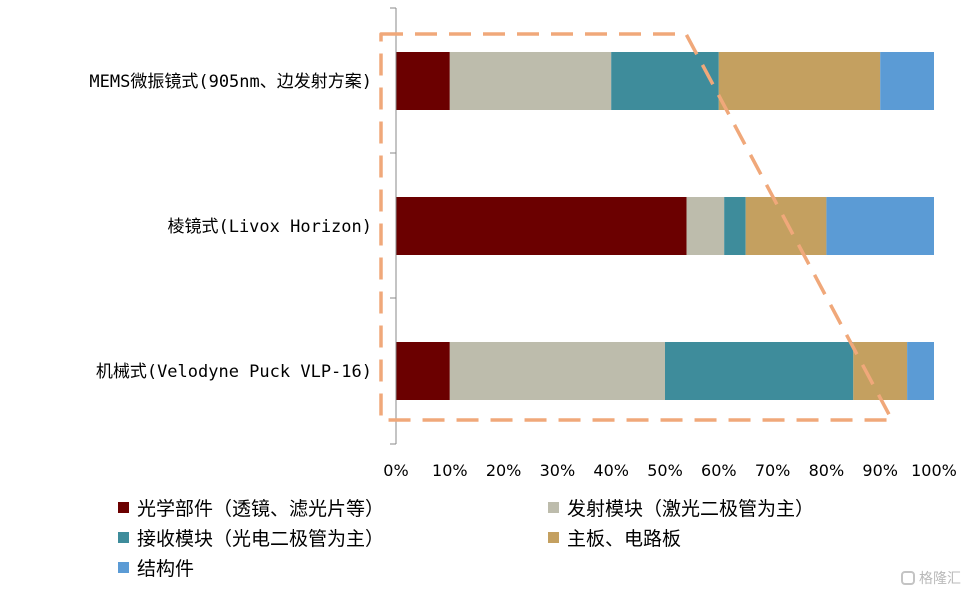 This screenshot has width=971, height=594. Describe the element at coordinates (624, 538) in the screenshot. I see `legend-label: 主板、电路板` at that location.